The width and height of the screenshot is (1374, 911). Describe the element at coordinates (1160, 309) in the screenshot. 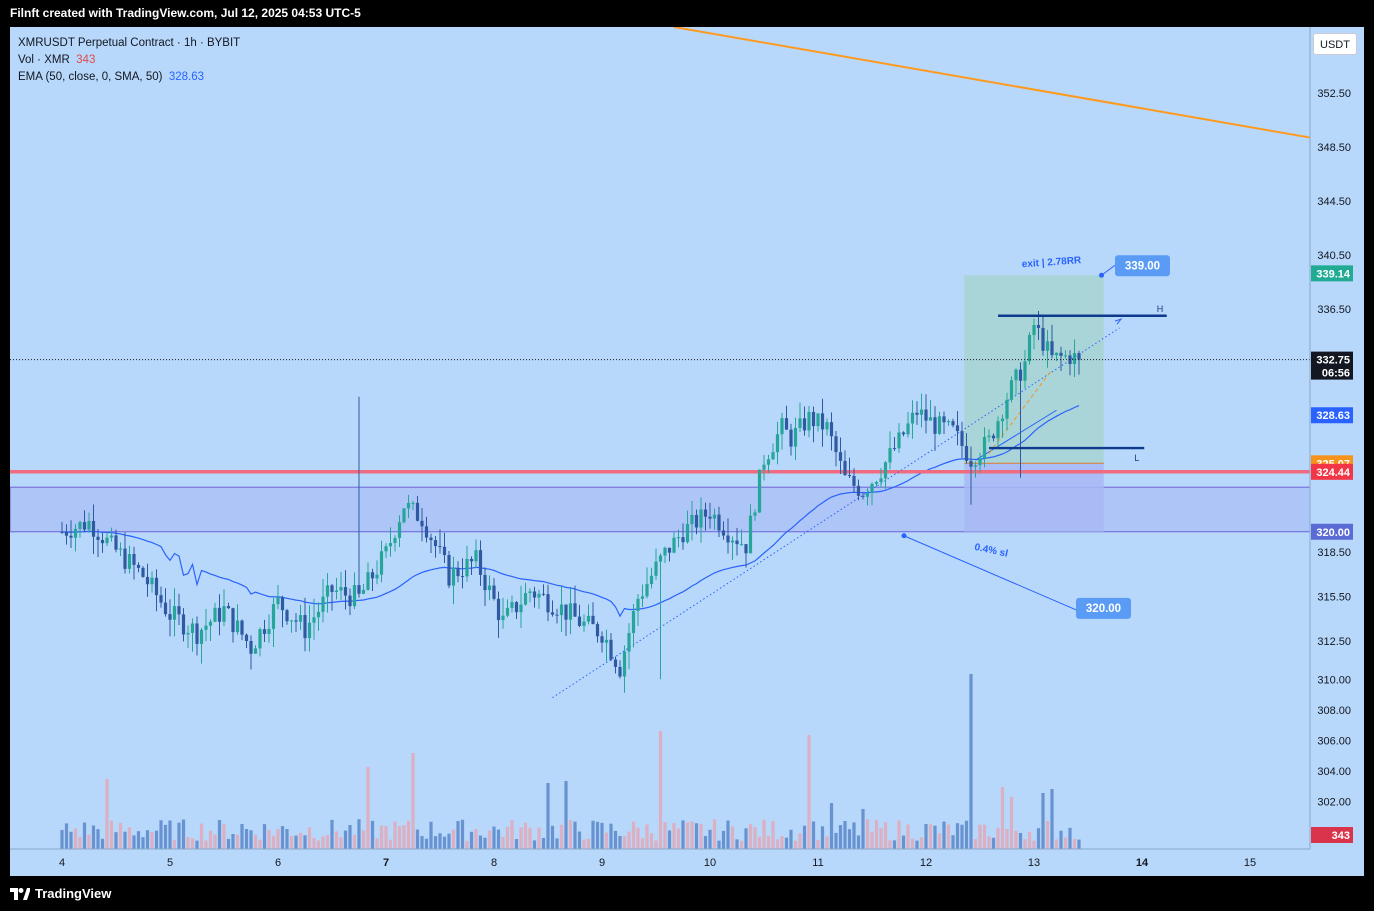

I see `level-label-H: H` at that location.